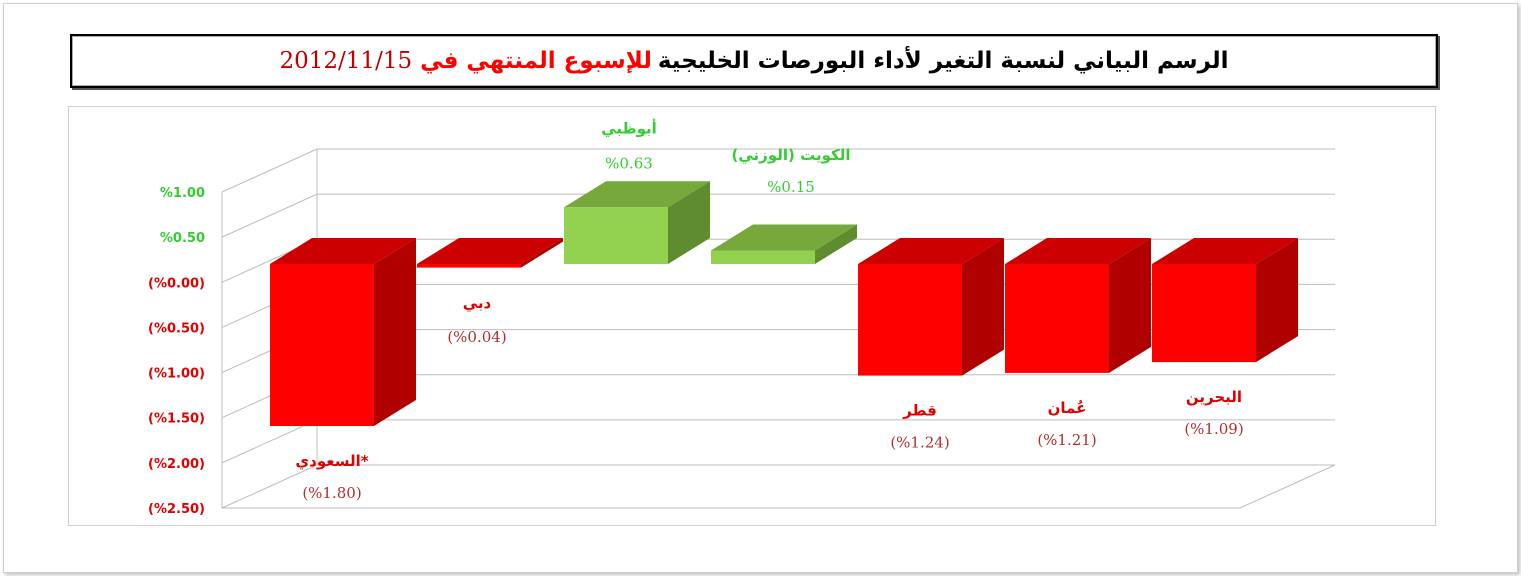 The image size is (1521, 576). I want to click on y-tick-label: %0.50, so click(182, 238).